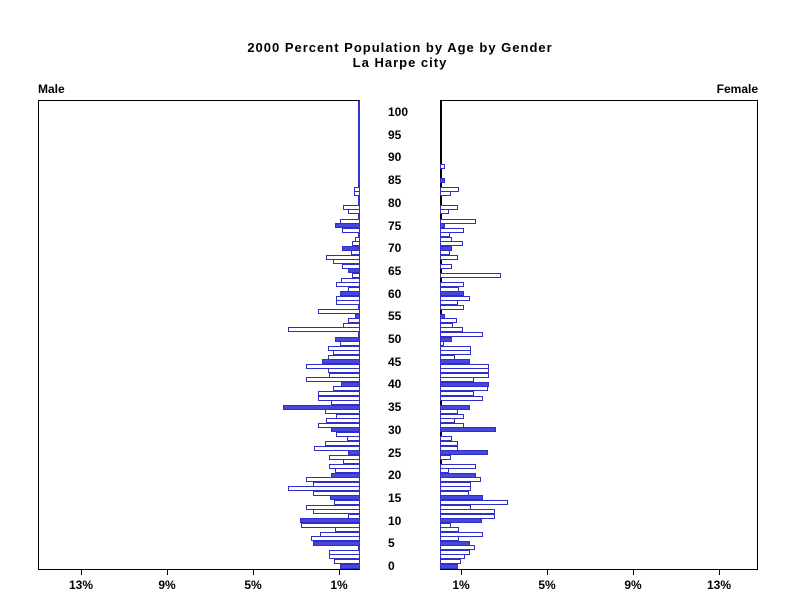 The image size is (800, 600). I want to click on age-label-25: 25, so click(395, 452).